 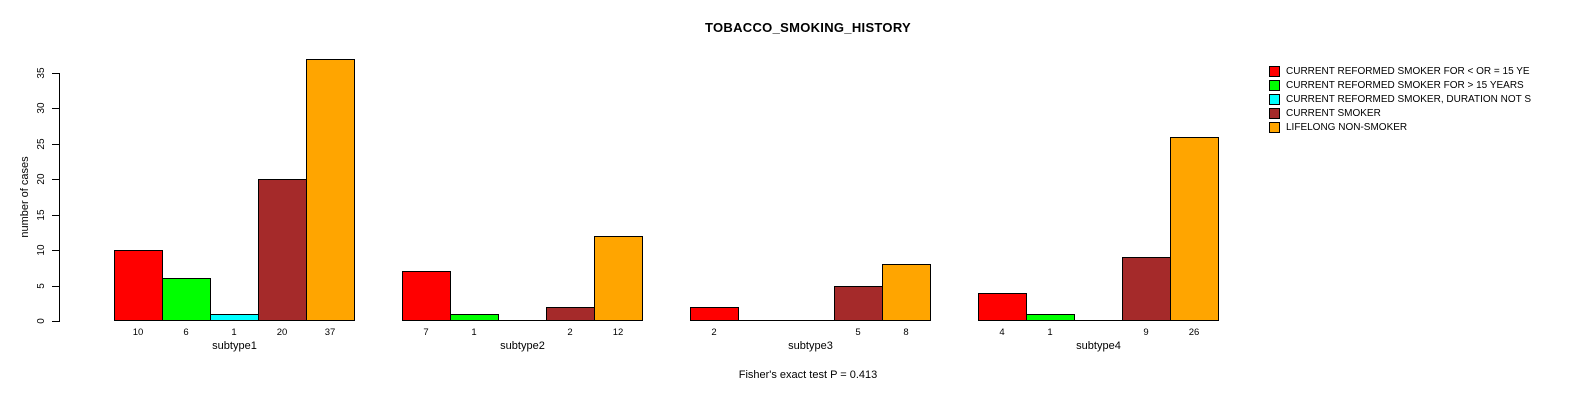 What do you see at coordinates (41, 144) in the screenshot?
I see `y-tick-label: 25` at bounding box center [41, 144].